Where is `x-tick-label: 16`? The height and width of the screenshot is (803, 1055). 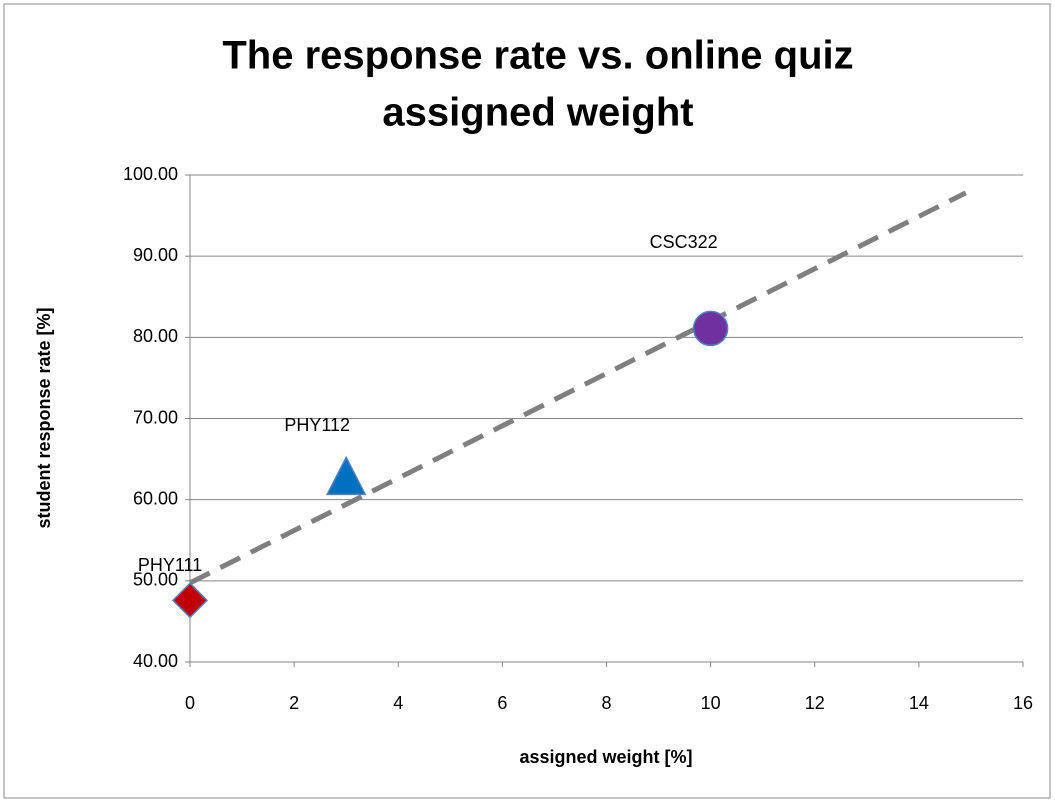 x-tick-label: 16 is located at coordinates (1023, 703).